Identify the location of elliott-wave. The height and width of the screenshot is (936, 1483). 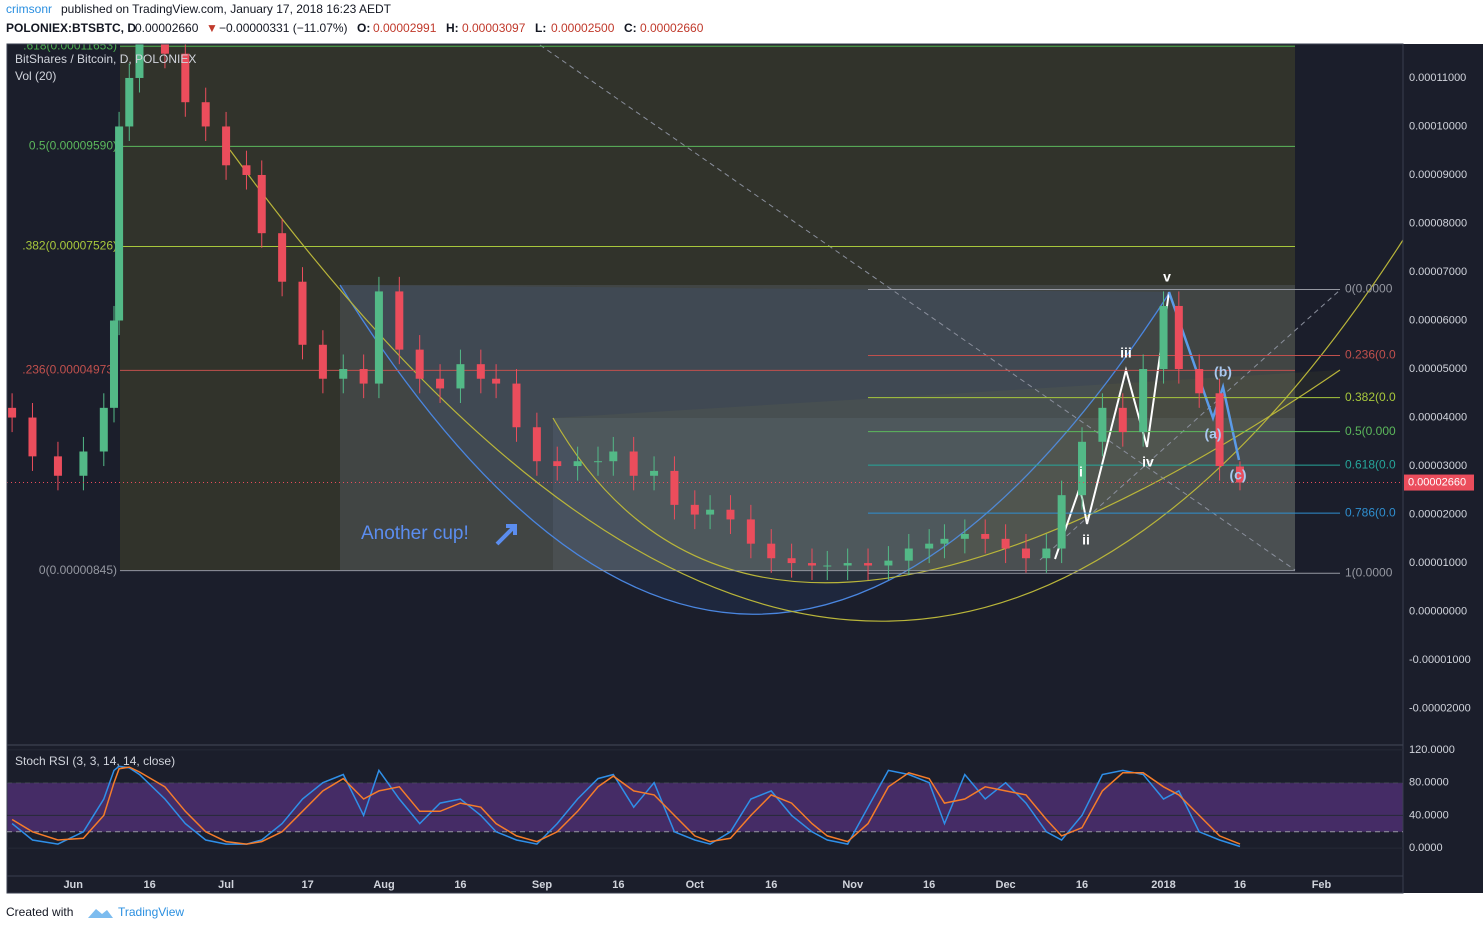
(1112, 425).